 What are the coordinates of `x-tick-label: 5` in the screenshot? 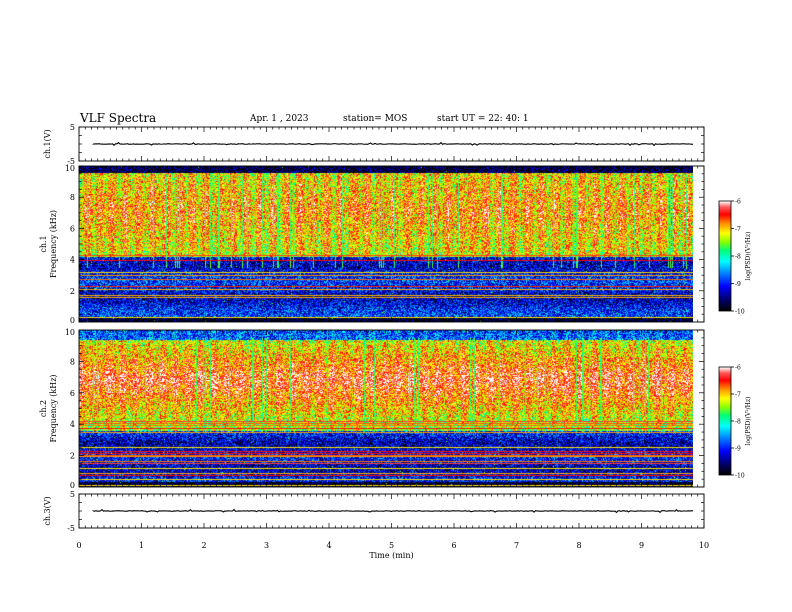 It's located at (391, 545).